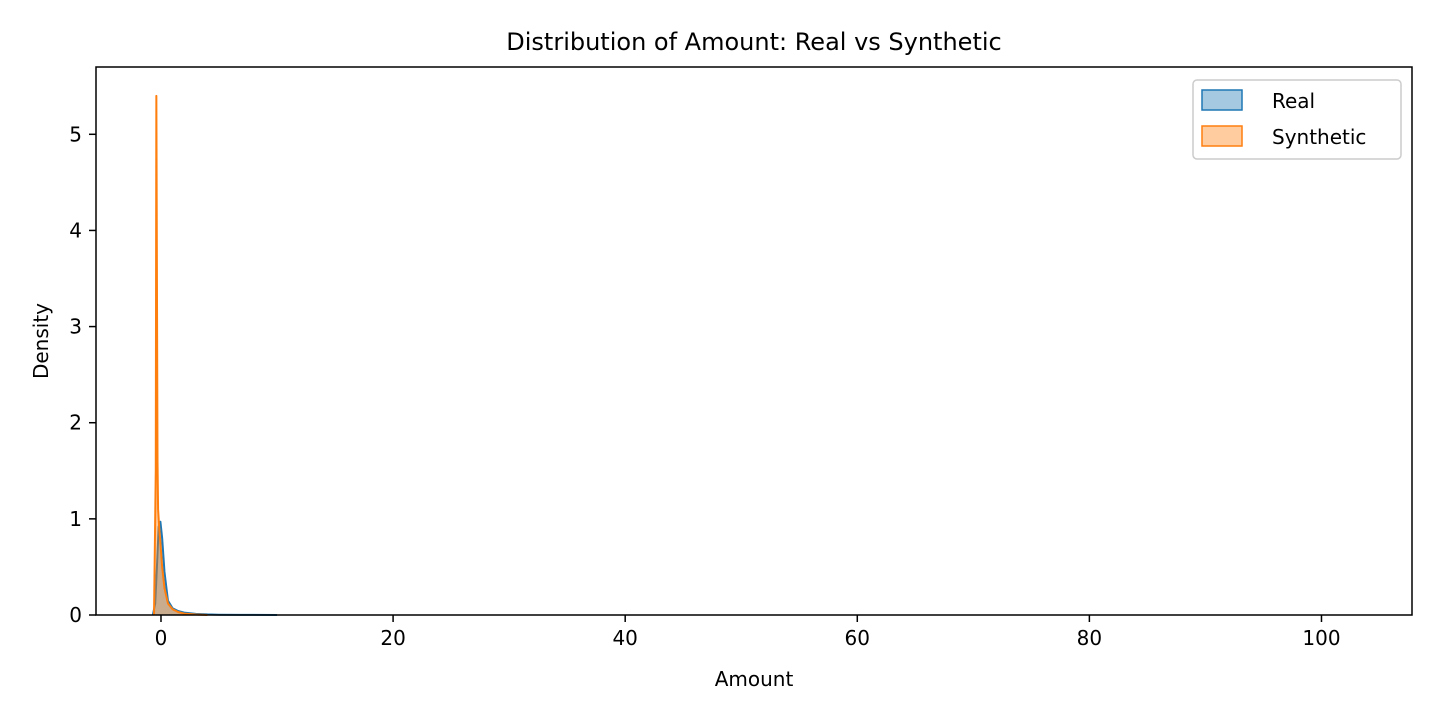  Describe the element at coordinates (857, 638) in the screenshot. I see `x-tick-label: 60` at that location.